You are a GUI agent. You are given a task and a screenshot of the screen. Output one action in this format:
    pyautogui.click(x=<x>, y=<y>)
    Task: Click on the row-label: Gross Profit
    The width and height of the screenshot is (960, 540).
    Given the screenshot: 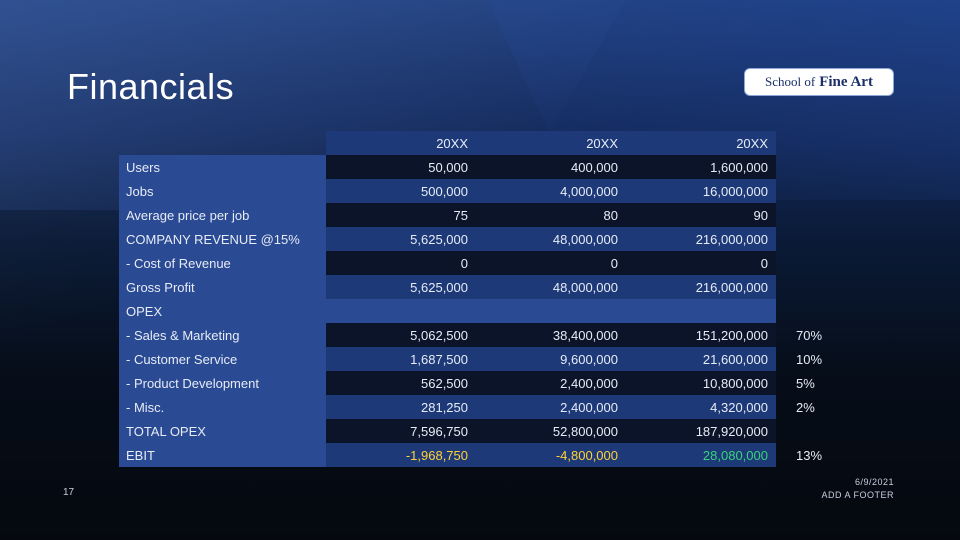 What is the action you would take?
    pyautogui.click(x=222, y=287)
    